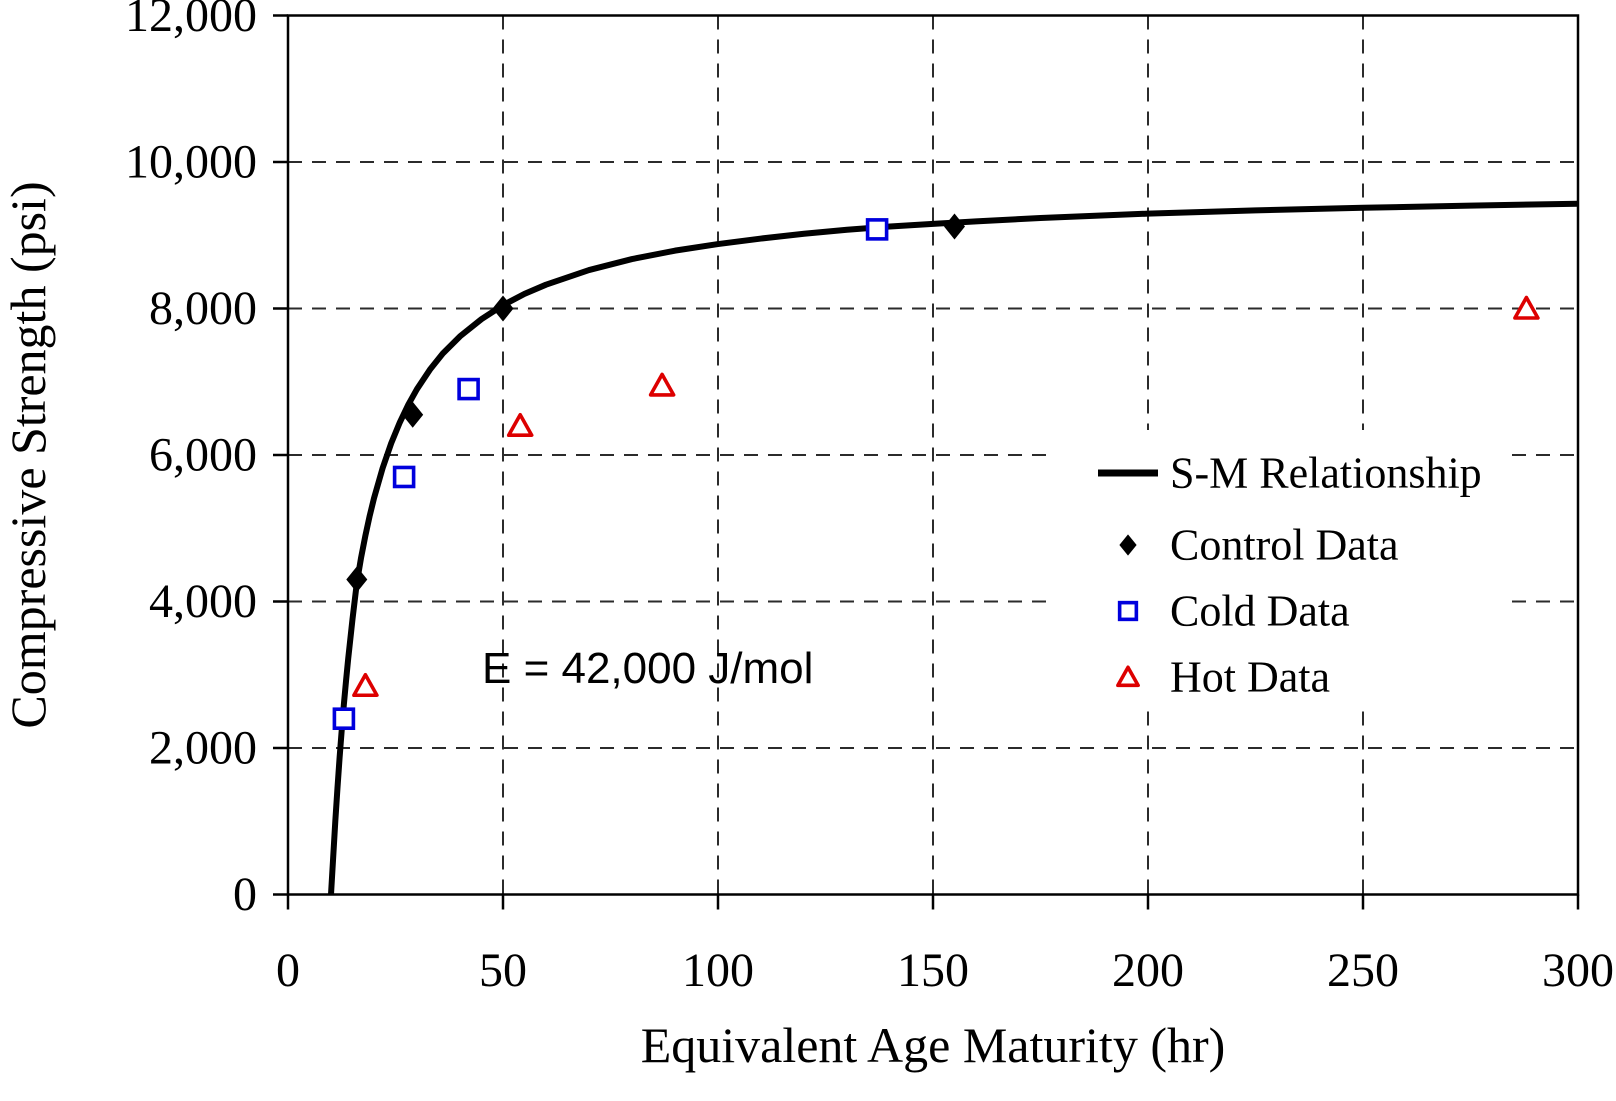  Describe the element at coordinates (1578, 970) in the screenshot. I see `x-tick-label-300: 300` at that location.